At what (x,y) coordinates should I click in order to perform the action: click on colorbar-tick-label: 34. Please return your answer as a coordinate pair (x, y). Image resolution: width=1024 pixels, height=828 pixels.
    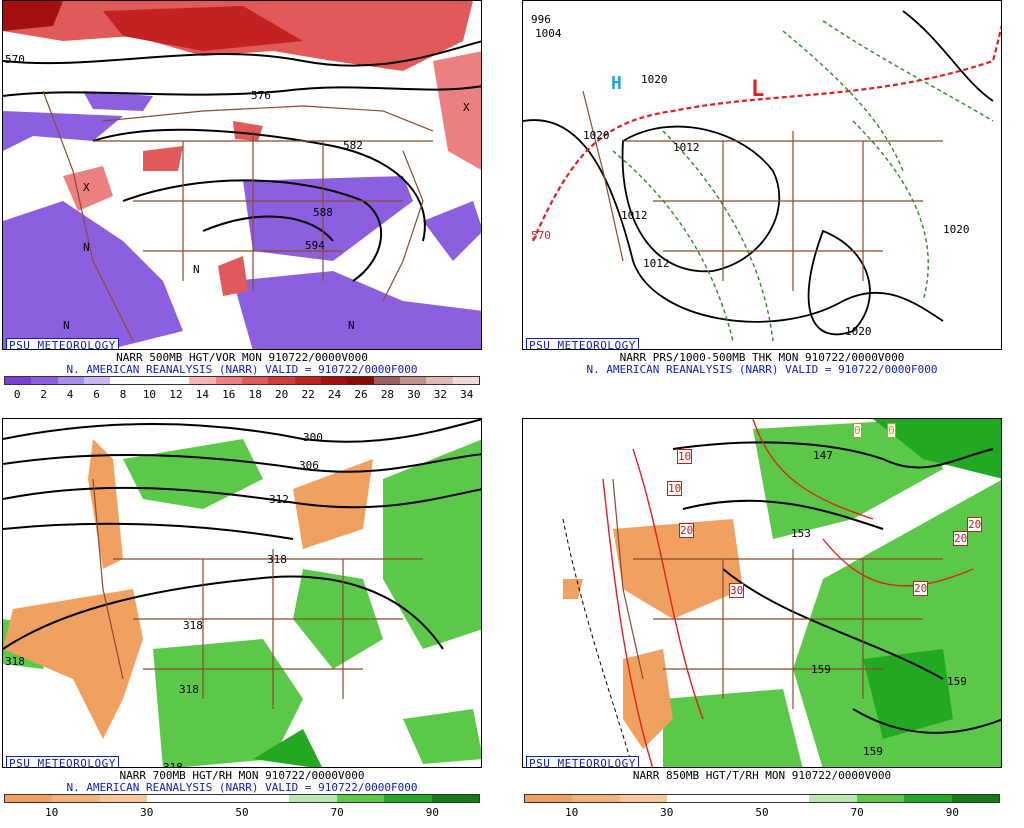
    Looking at the image, I should click on (467, 394).